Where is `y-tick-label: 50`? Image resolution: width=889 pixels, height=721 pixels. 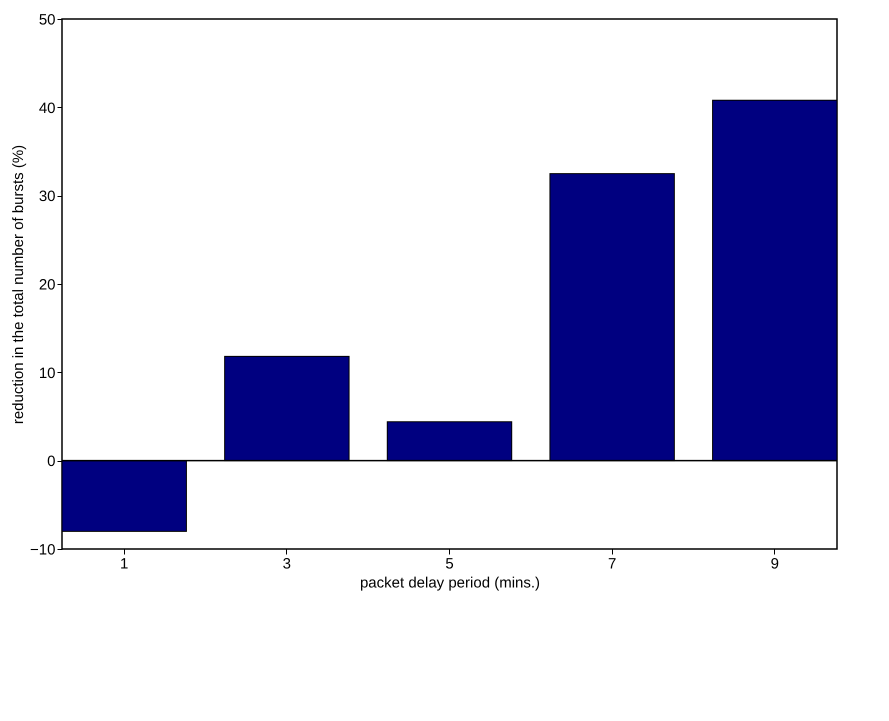
y-tick-label: 50 is located at coordinates (47, 20).